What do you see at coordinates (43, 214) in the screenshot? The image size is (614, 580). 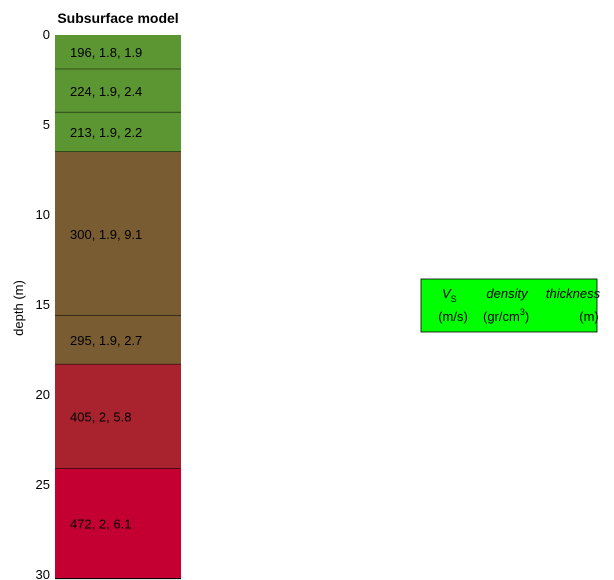 I see `y-tick-label: 10` at bounding box center [43, 214].